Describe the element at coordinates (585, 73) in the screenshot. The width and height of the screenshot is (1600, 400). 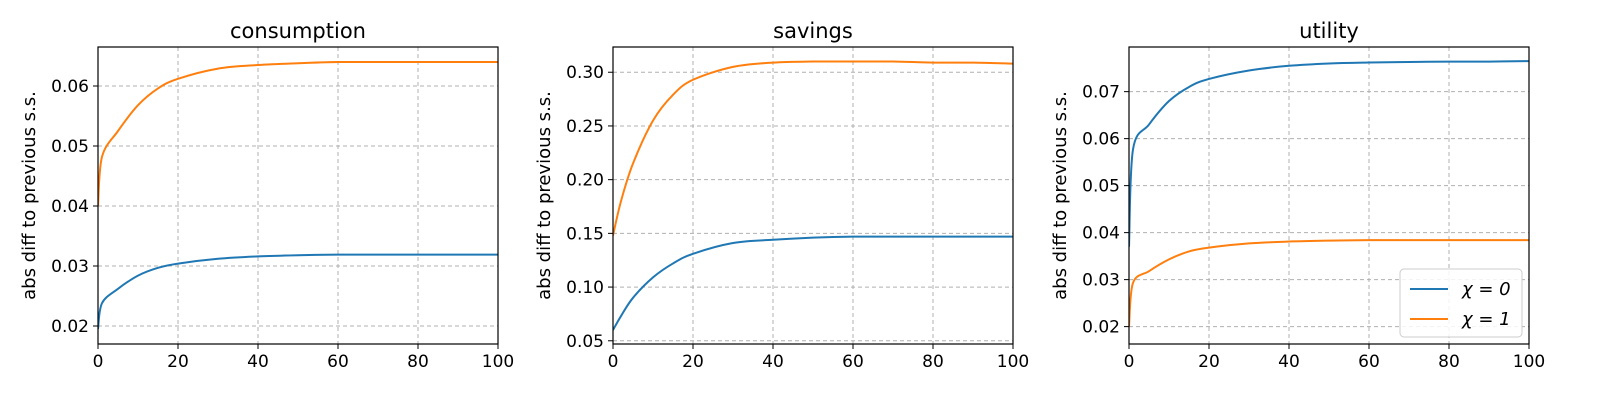
I see `y-tick-label: 0.30` at that location.